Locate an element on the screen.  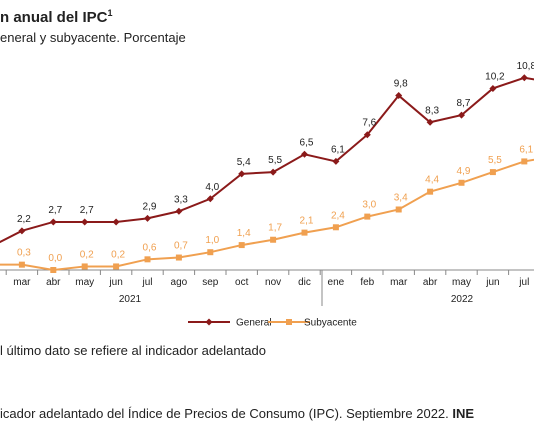
value-label: 7,6 is located at coordinates (369, 123).